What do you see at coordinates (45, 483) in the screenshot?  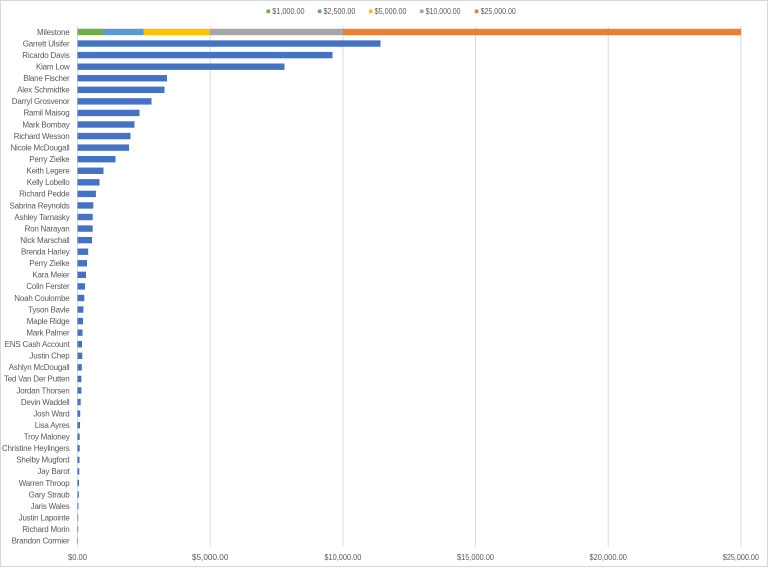 I see `svg-text: Warren Throop` at bounding box center [45, 483].